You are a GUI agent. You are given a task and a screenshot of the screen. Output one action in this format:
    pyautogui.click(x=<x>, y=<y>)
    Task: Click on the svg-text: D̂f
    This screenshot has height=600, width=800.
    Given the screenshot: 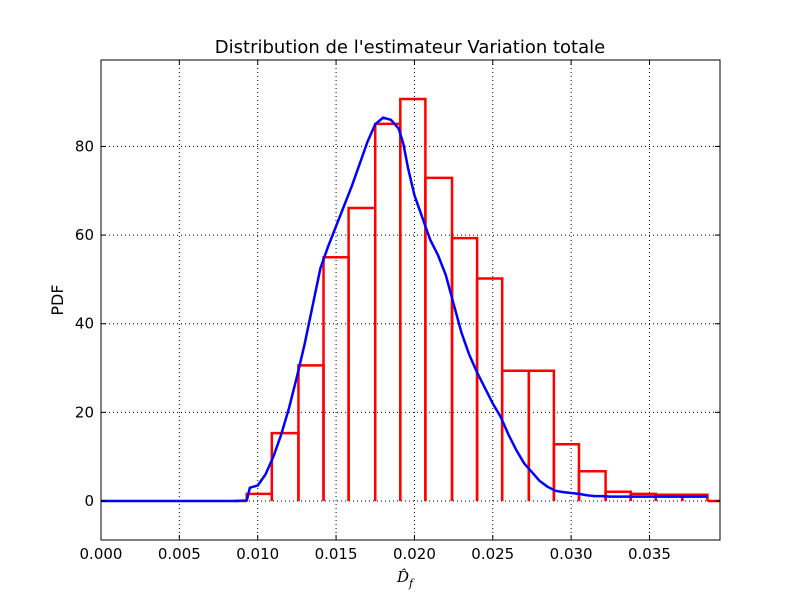 What is the action you would take?
    pyautogui.click(x=405, y=579)
    